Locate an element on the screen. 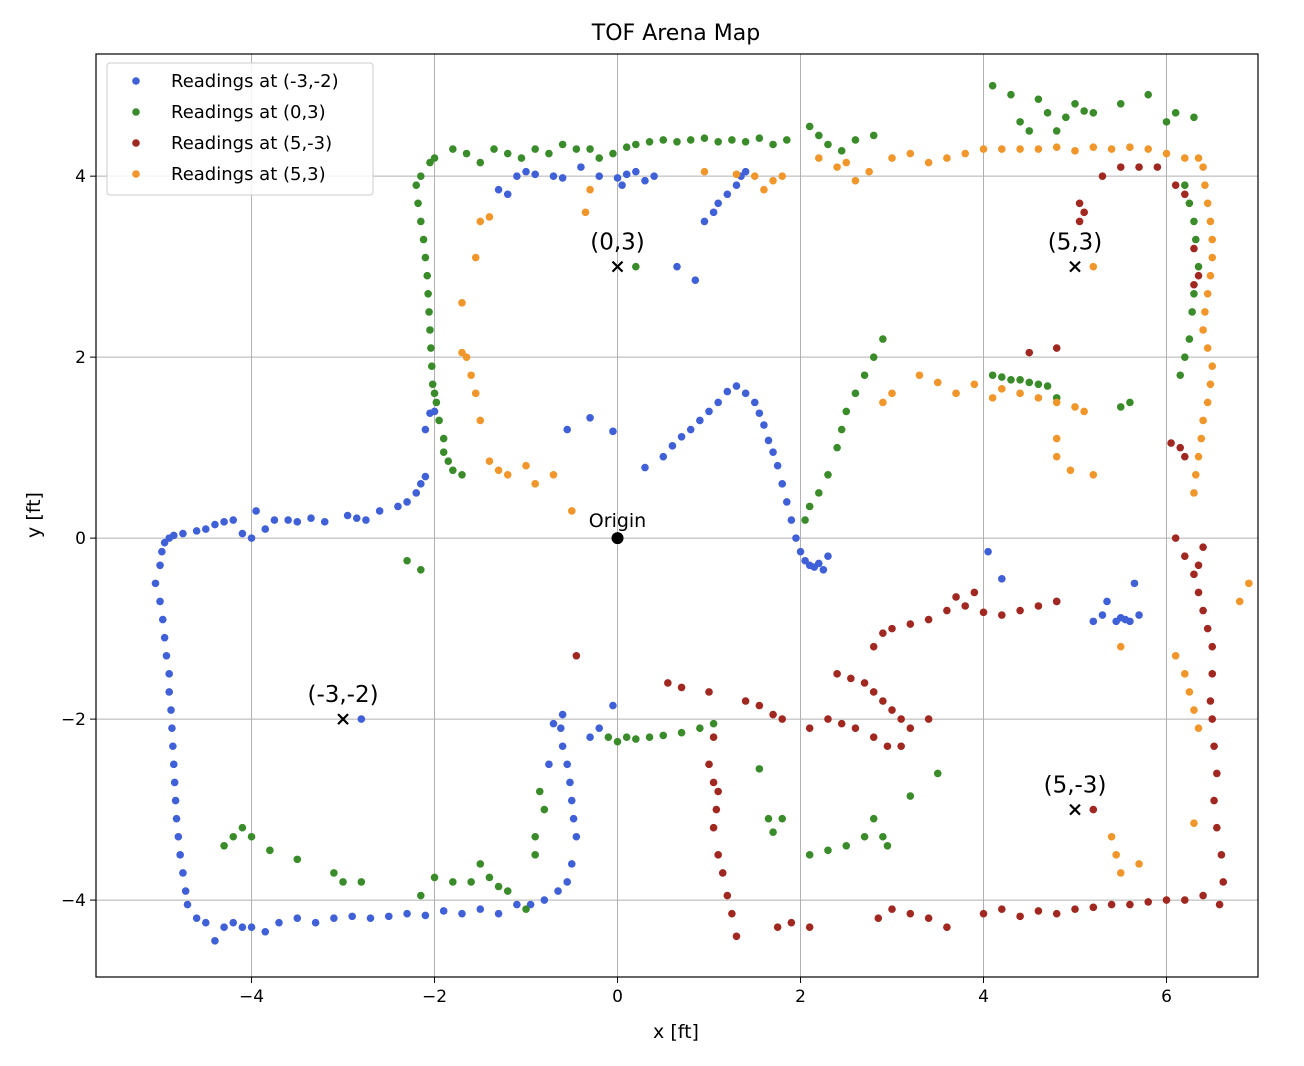 The width and height of the screenshot is (1304, 1066). x-tick-label: −2 is located at coordinates (434, 997).